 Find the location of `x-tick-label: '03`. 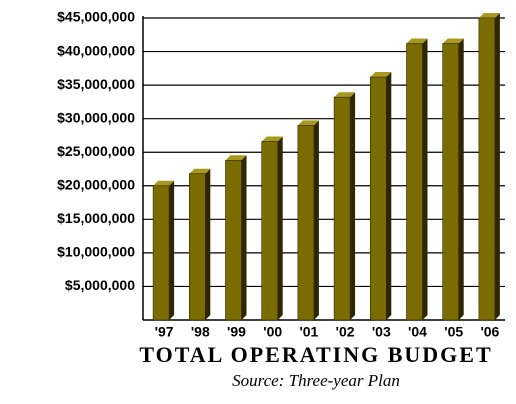

x-tick-label: '03 is located at coordinates (381, 332).